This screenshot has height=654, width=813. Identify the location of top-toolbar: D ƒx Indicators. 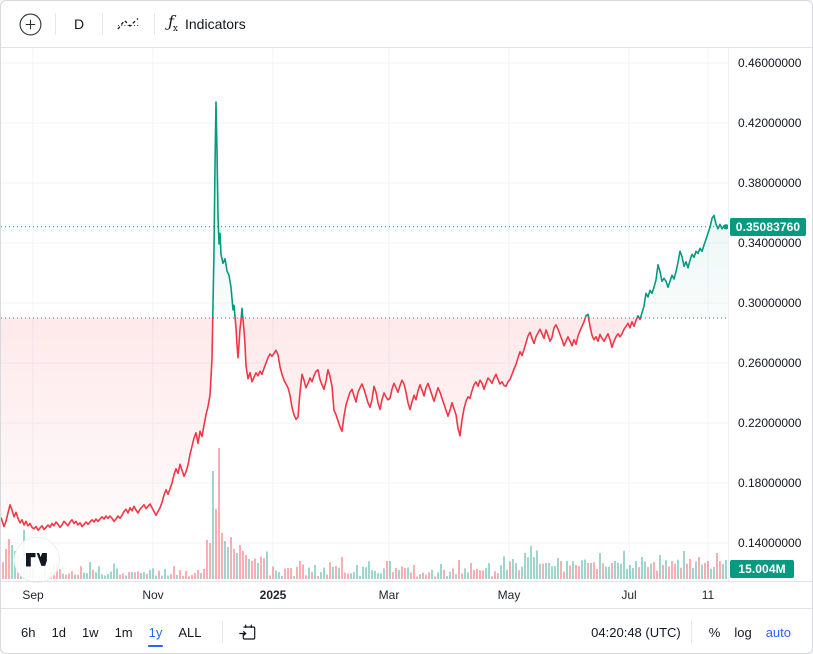
(406, 24).